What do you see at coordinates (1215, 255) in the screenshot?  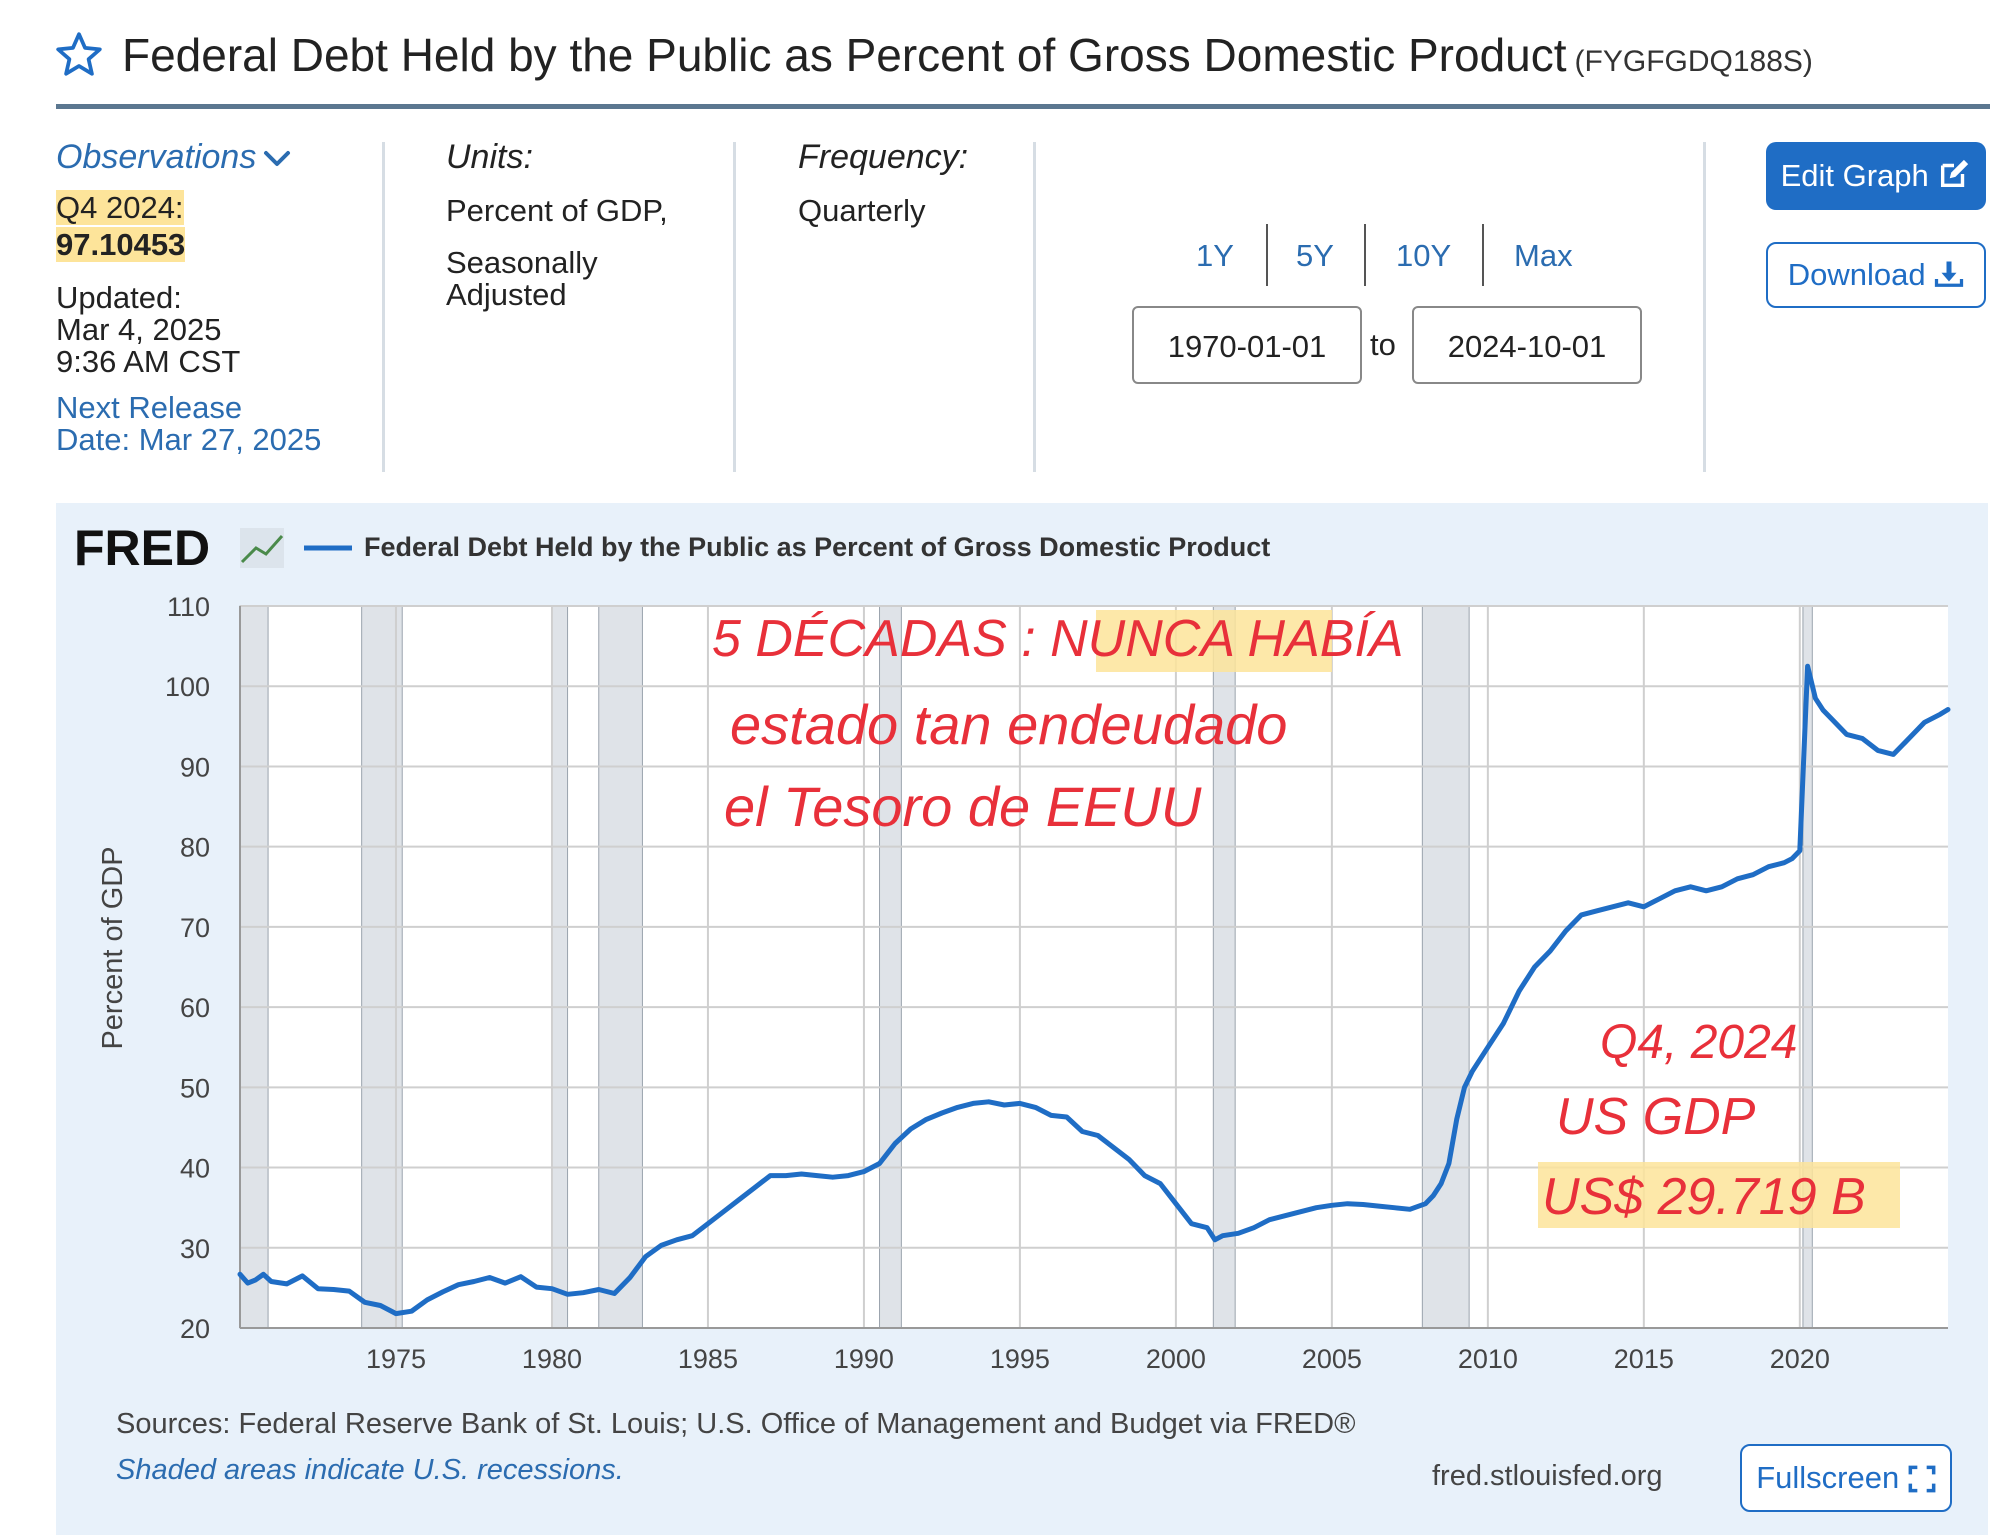 I see `period-1y-button: 1Y` at bounding box center [1215, 255].